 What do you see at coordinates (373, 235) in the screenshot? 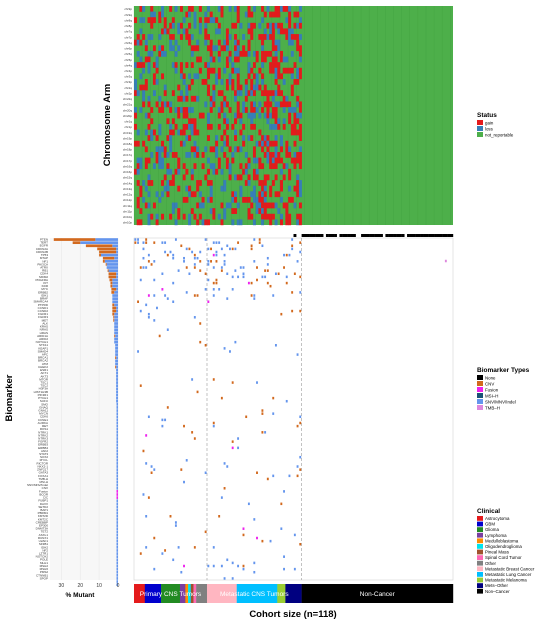
I see `mutation-presence-strip` at bounding box center [373, 235].